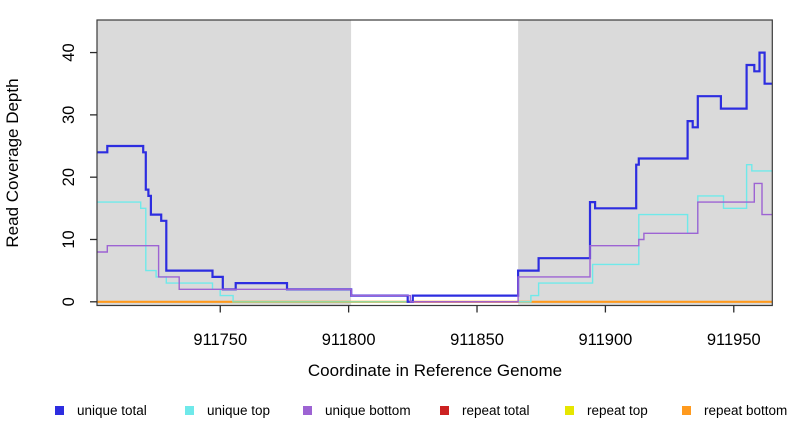  I want to click on legend-item-repeat-top: repeat top, so click(606, 410).